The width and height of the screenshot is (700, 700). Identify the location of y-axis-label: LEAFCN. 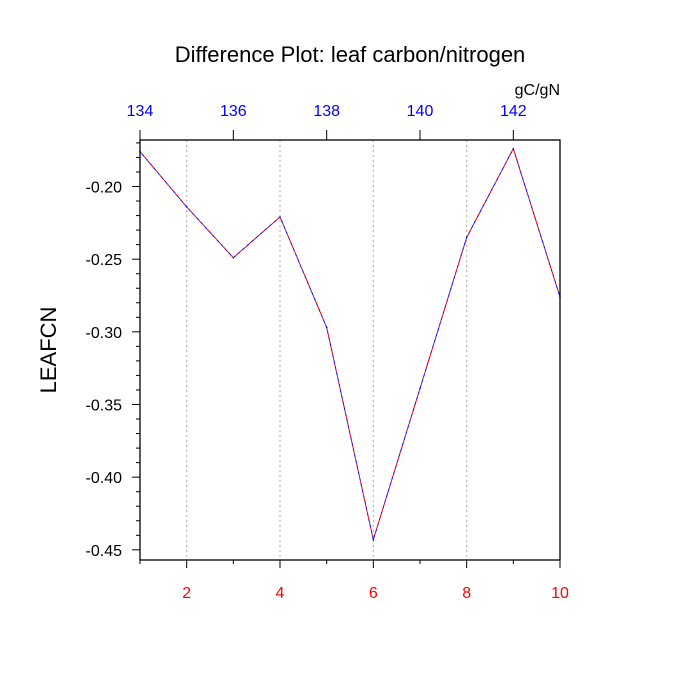
(48, 350).